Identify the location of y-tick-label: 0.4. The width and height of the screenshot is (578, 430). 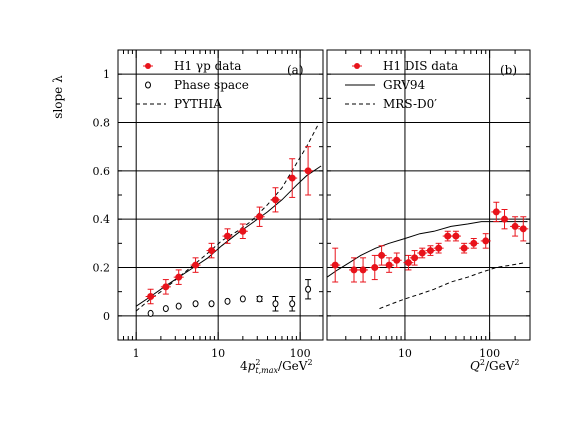
(102, 219).